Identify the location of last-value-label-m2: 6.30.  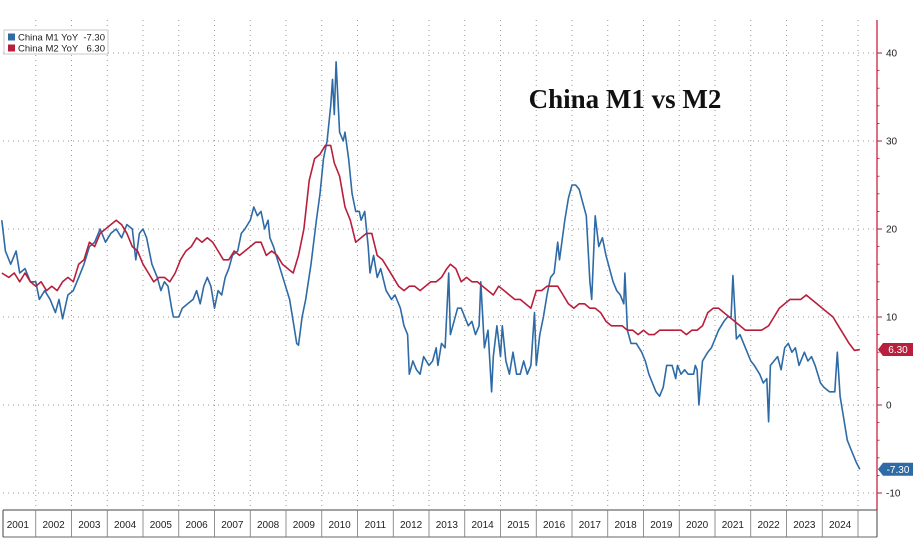
(898, 350).